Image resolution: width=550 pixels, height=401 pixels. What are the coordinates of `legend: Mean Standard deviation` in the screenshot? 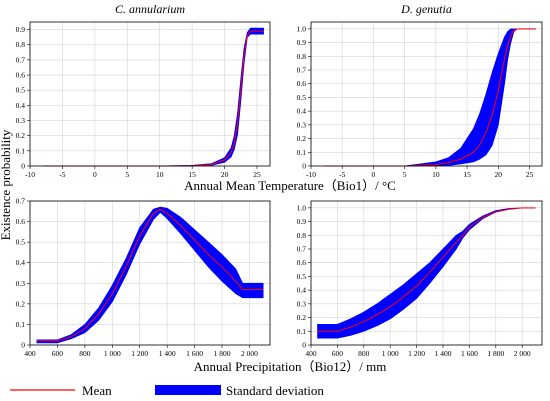 It's located at (167, 390).